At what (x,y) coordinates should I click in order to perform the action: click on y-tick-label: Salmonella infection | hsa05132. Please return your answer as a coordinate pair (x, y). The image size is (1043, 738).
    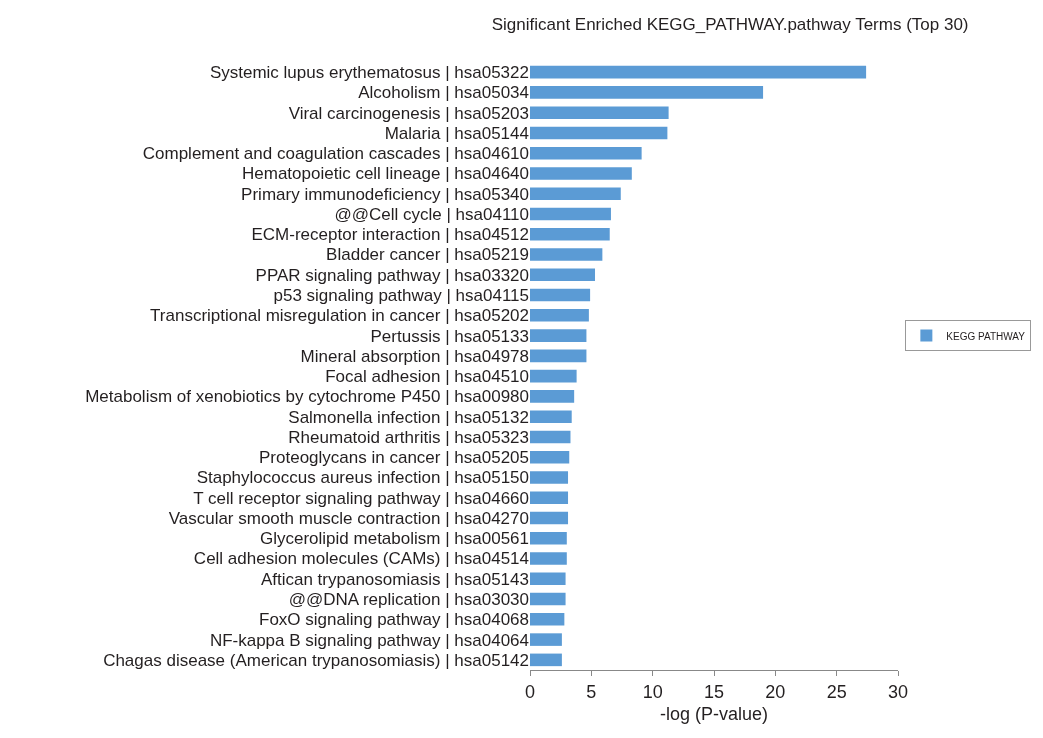
    Looking at the image, I should click on (408, 417).